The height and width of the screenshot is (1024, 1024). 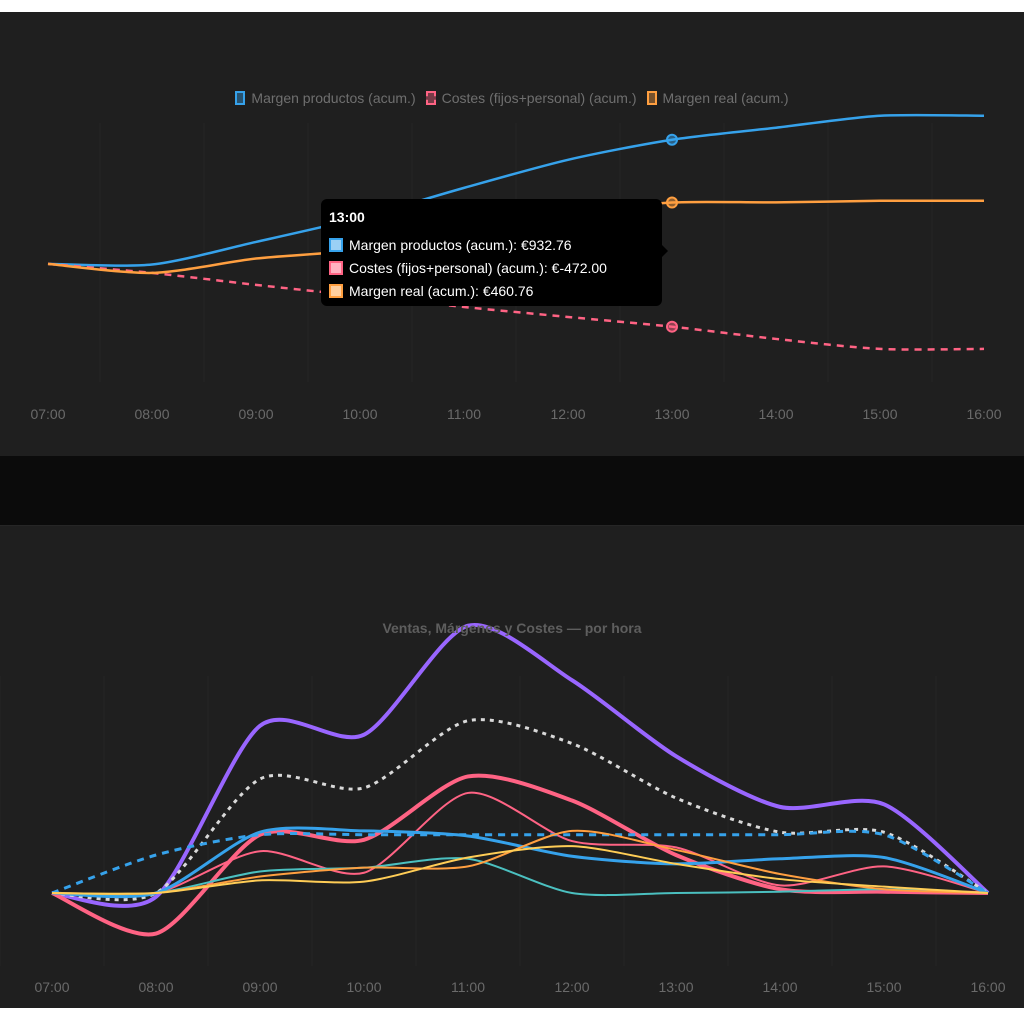 What do you see at coordinates (347, 217) in the screenshot?
I see `tooltip-title: 13:00` at bounding box center [347, 217].